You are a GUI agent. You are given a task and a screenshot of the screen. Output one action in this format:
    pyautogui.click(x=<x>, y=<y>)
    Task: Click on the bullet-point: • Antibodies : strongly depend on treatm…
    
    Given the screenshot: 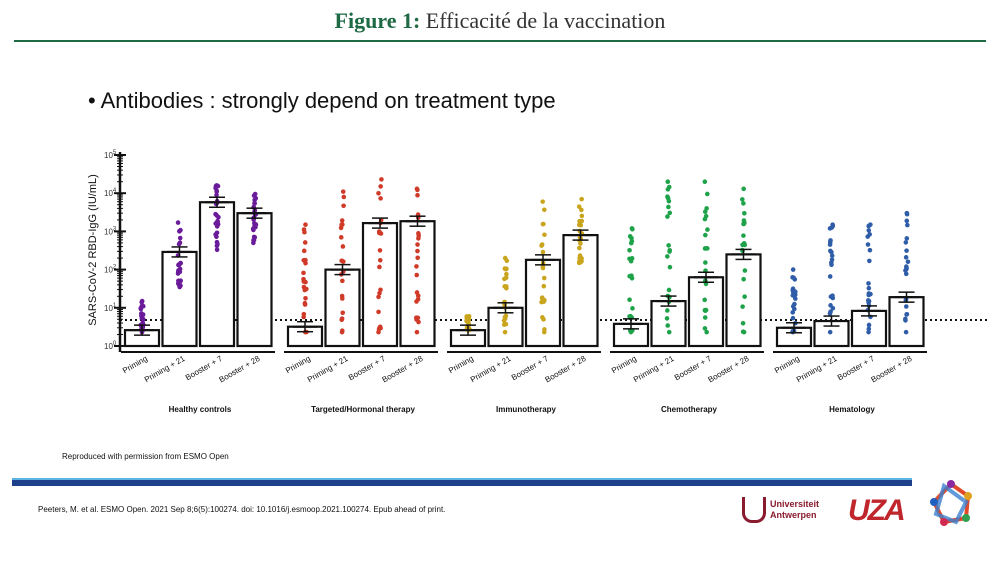 What is the action you would take?
    pyautogui.click(x=322, y=100)
    